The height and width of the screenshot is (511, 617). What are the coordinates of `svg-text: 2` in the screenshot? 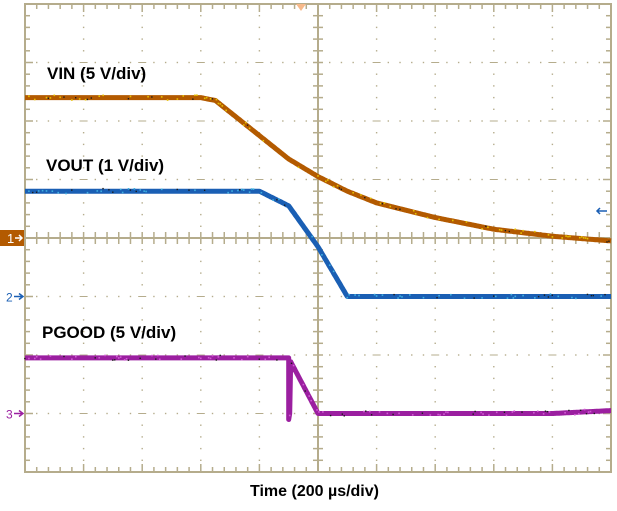 It's located at (9, 298).